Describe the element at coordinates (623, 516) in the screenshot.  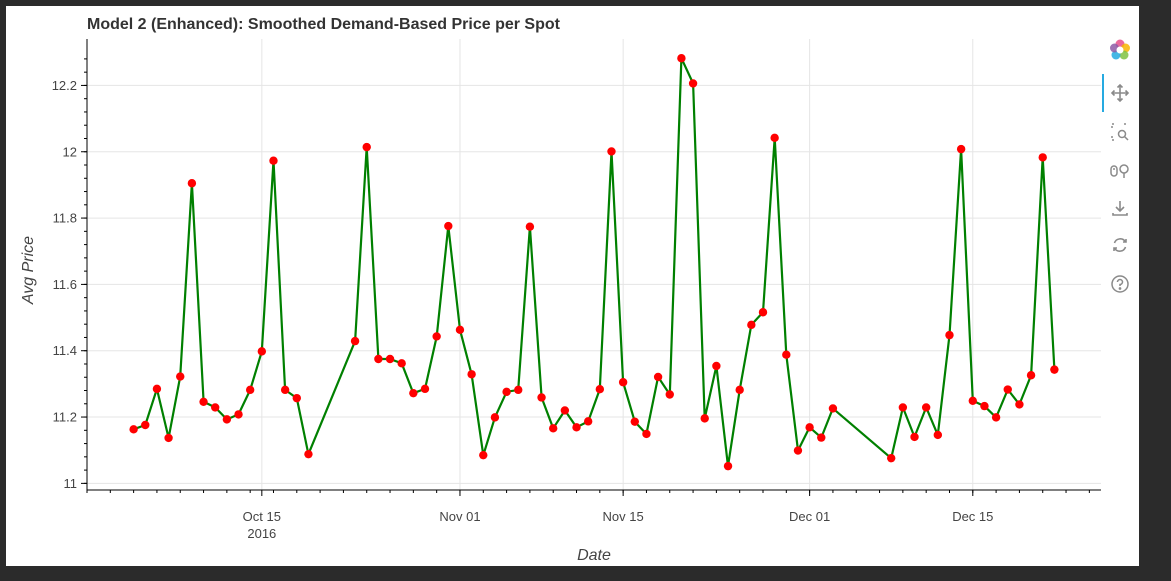
I see `x-tick-label: Nov 15` at that location.